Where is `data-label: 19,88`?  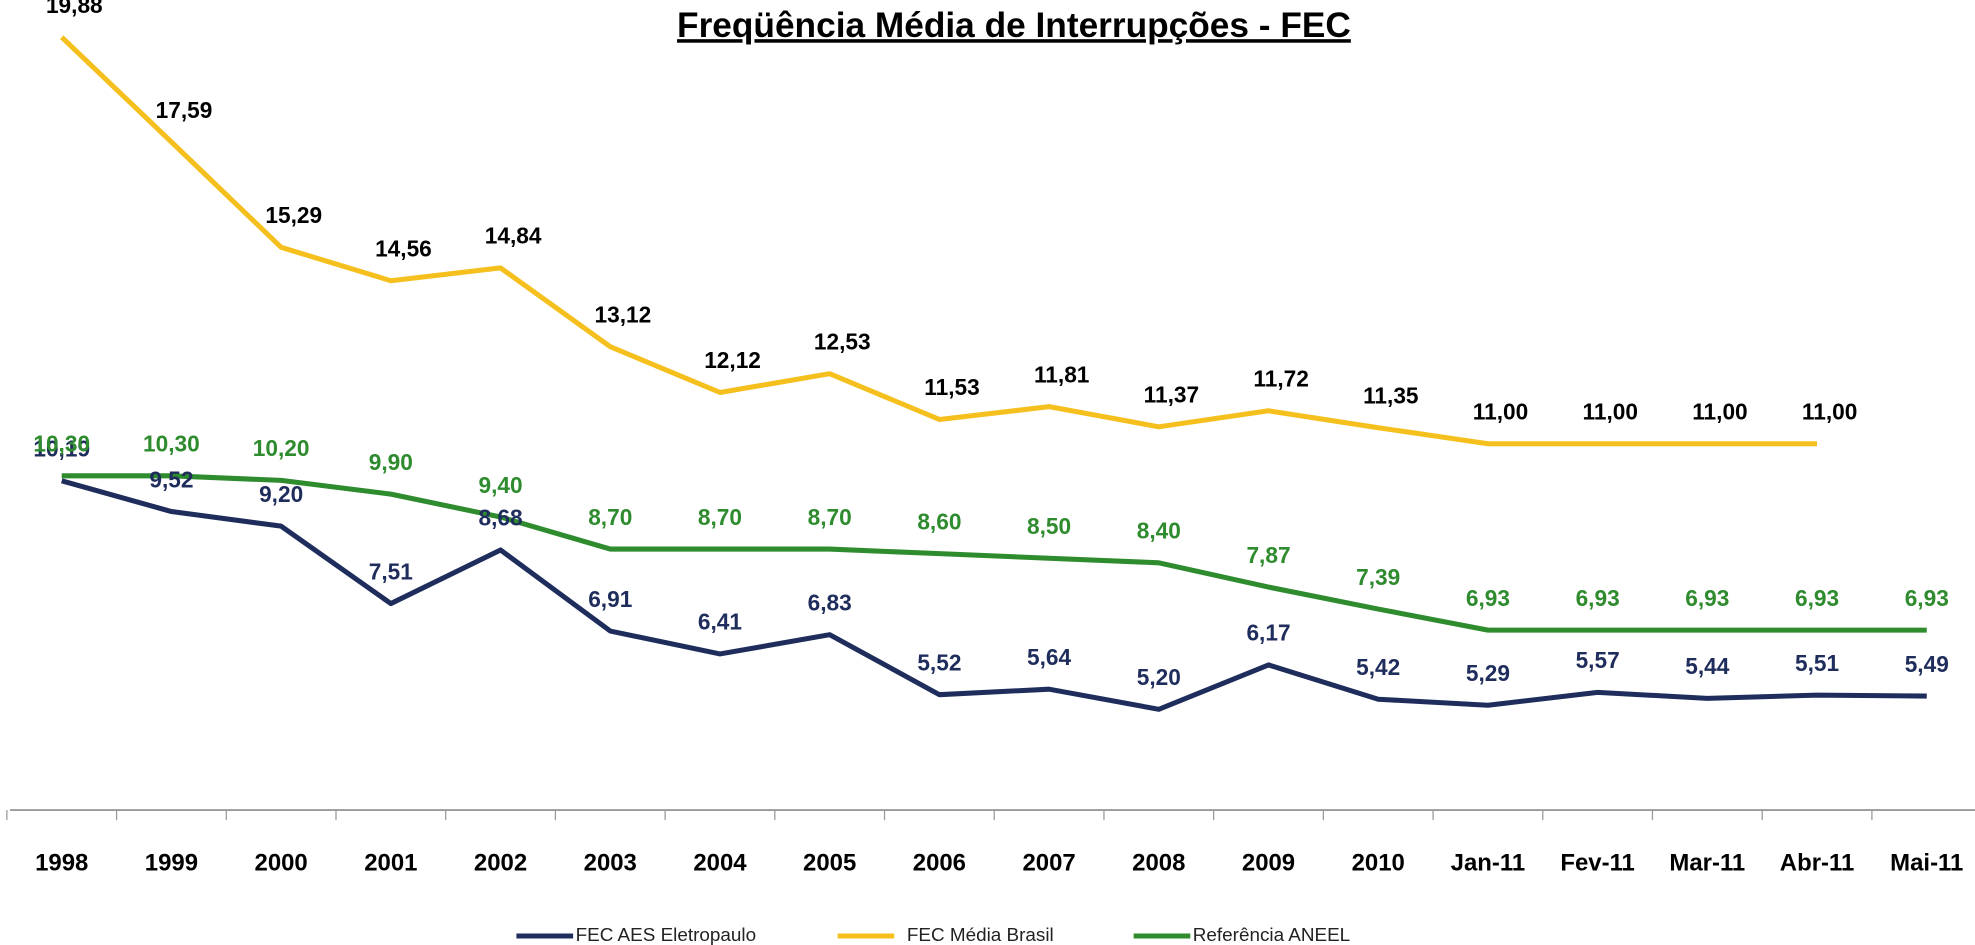
data-label: 19,88 is located at coordinates (74, 9).